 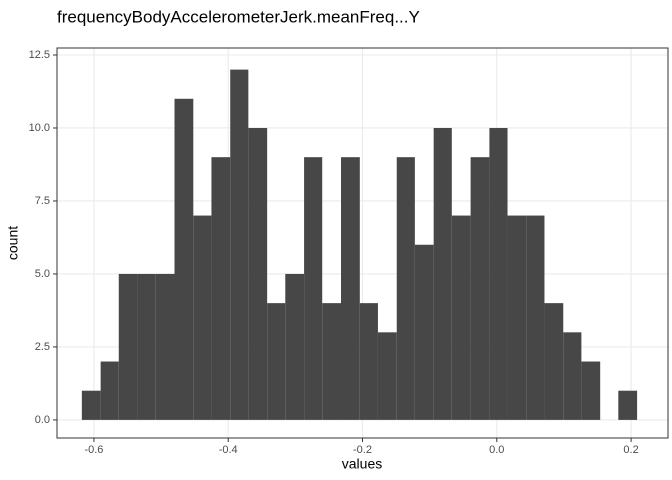 What do you see at coordinates (13, 243) in the screenshot?
I see `y-axis-label: count` at bounding box center [13, 243].